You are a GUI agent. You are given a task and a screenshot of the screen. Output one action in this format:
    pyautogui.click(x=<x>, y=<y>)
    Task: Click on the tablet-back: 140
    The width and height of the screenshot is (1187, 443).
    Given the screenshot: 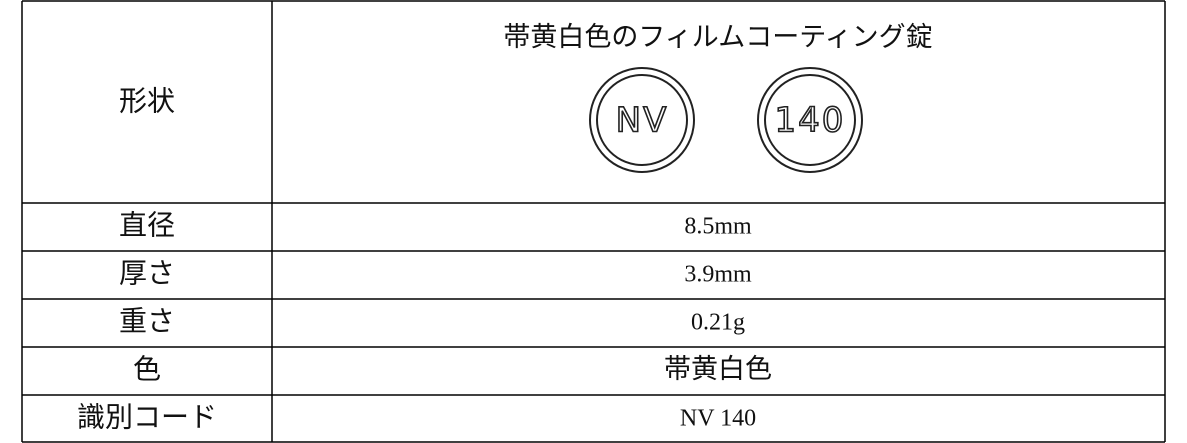 What is the action you would take?
    pyautogui.click(x=810, y=120)
    